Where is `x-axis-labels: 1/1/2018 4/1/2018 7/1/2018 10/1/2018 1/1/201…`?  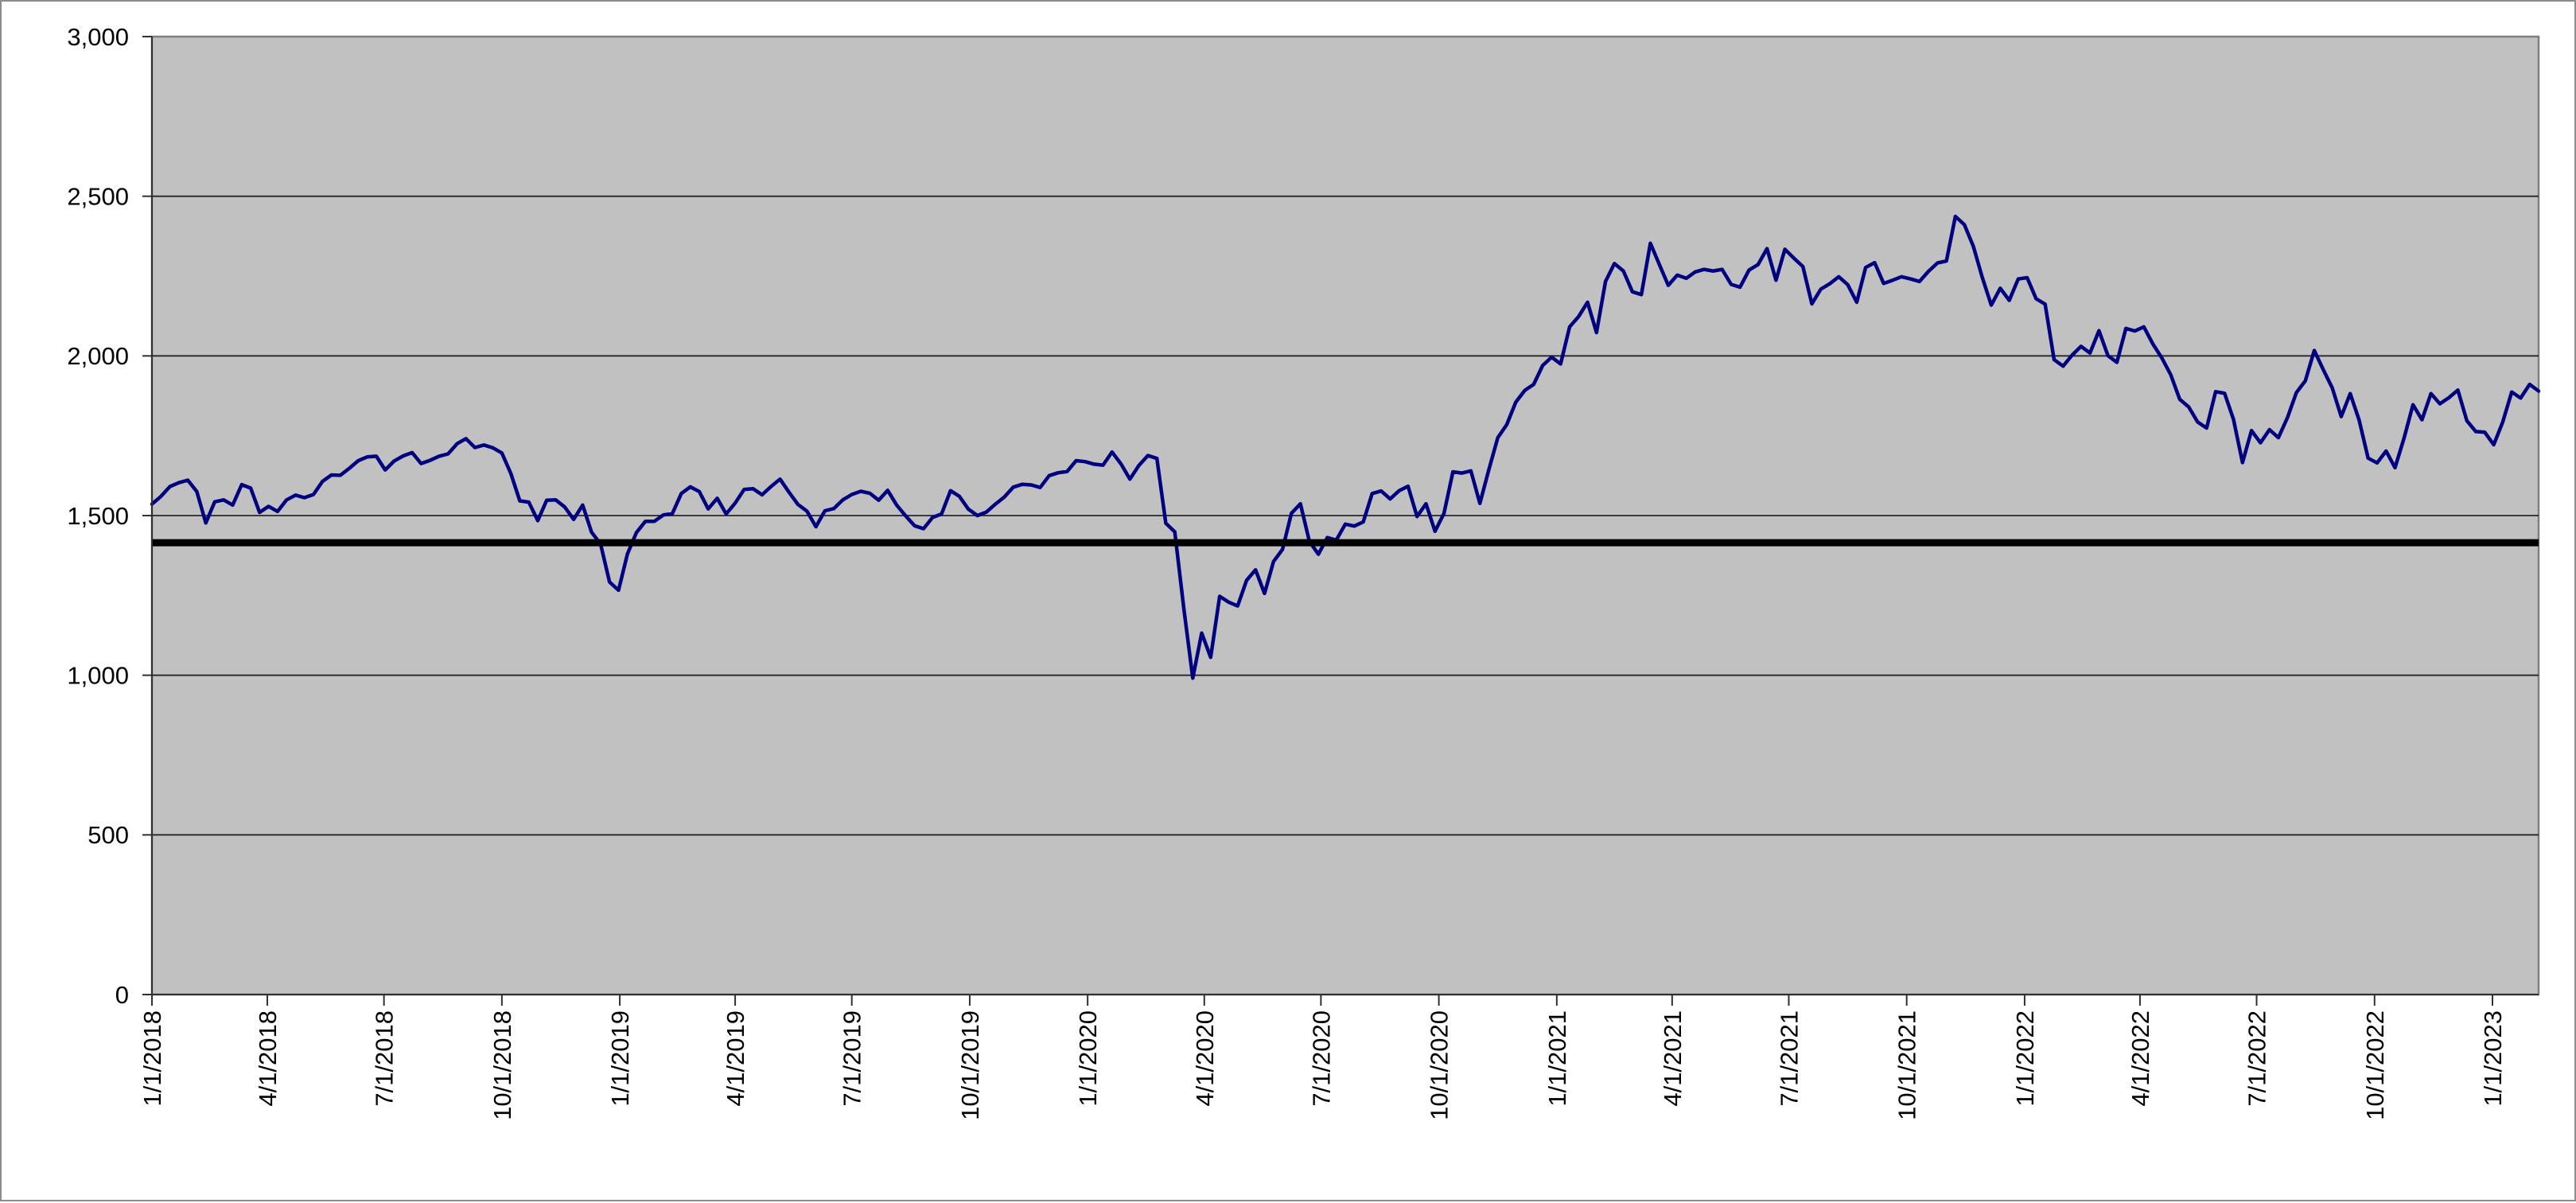 x-axis-labels: 1/1/2018 4/1/2018 7/1/2018 10/1/2018 1/1/201… is located at coordinates (1323, 1065).